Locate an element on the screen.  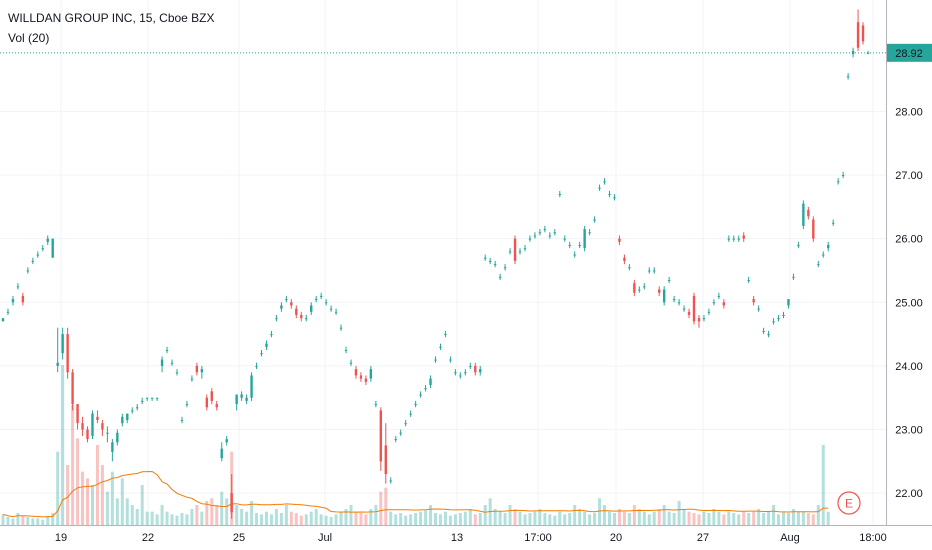
time-axis: 19 22 25 Jul 13 17:00 20 27 Aug 18:00 is located at coordinates (471, 538).